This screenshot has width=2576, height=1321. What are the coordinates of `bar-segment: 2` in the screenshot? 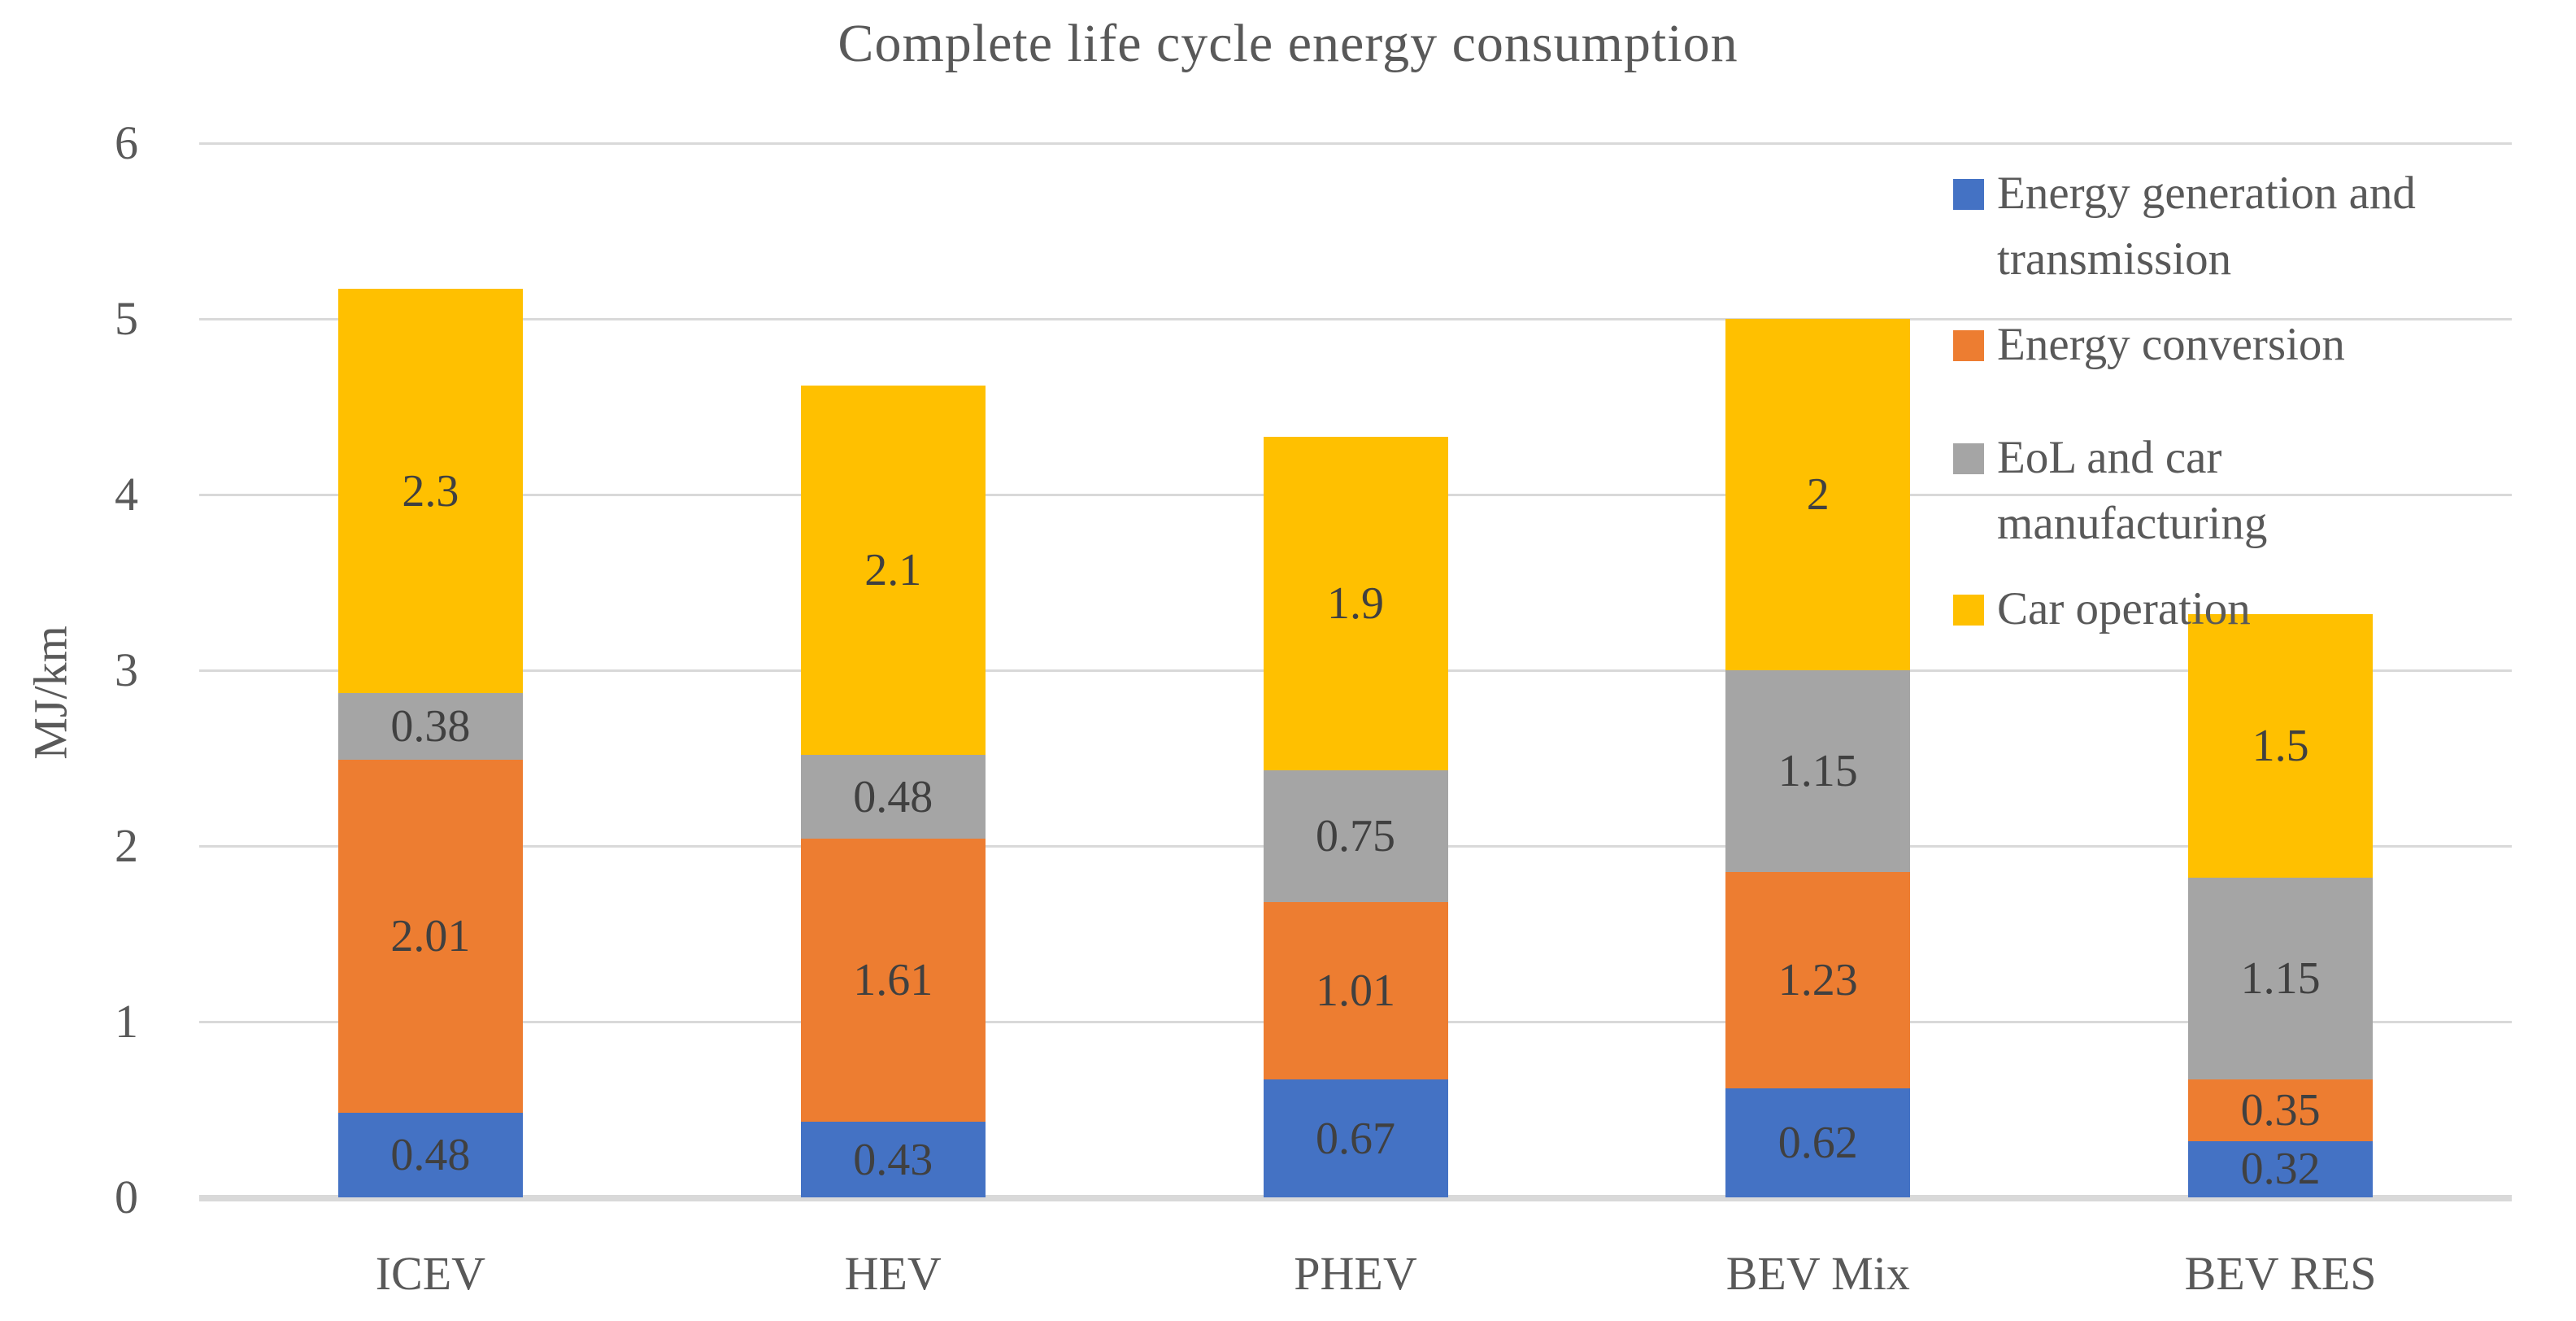 It's located at (1818, 495).